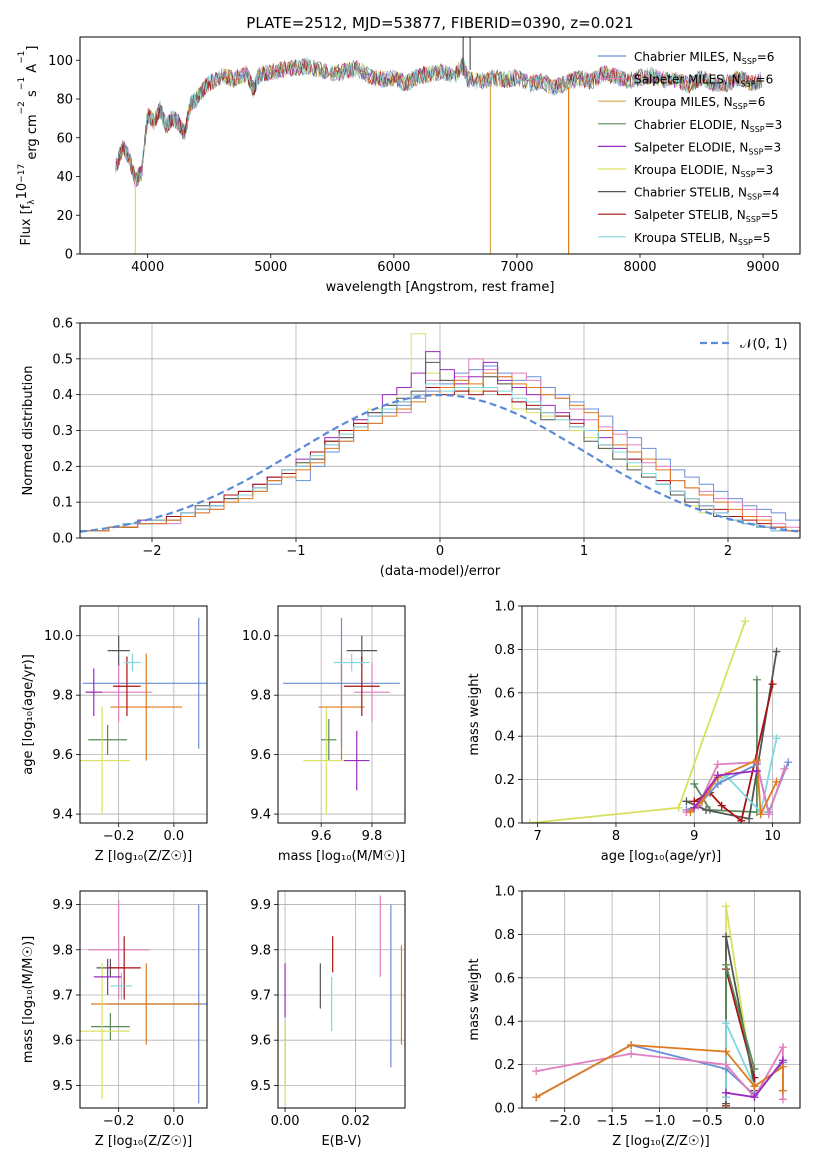 The image size is (819, 1170). I want to click on x-tick-label: 0.02, so click(355, 1121).